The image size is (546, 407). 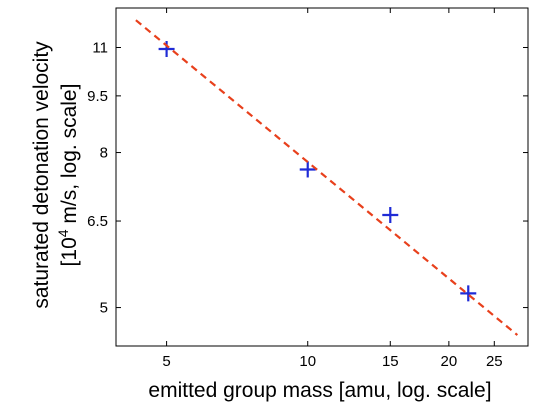 What do you see at coordinates (63, 233) in the screenshot?
I see `y-axis-label-exponent: 4` at bounding box center [63, 233].